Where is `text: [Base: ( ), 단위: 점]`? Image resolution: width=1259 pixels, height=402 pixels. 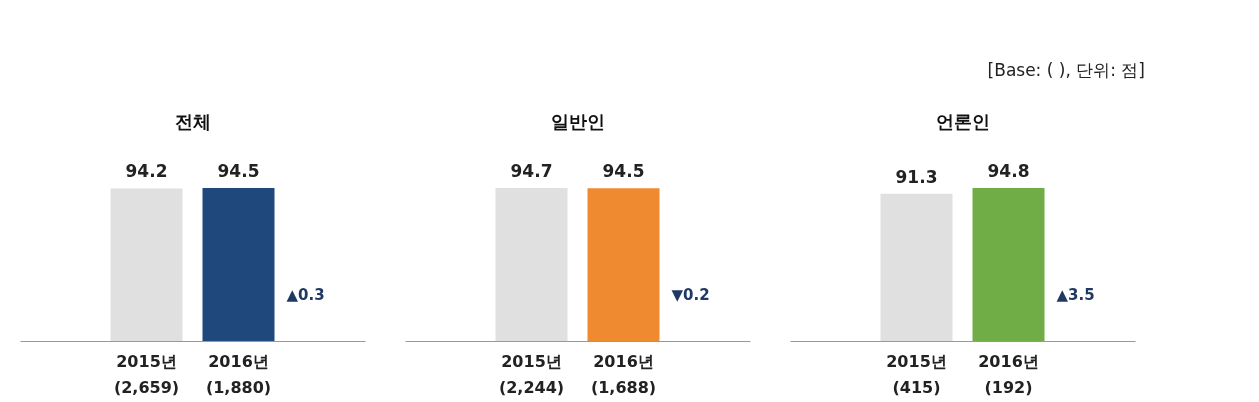
text: [Base: ( ), 단위: 점] is located at coordinates (1066, 70).